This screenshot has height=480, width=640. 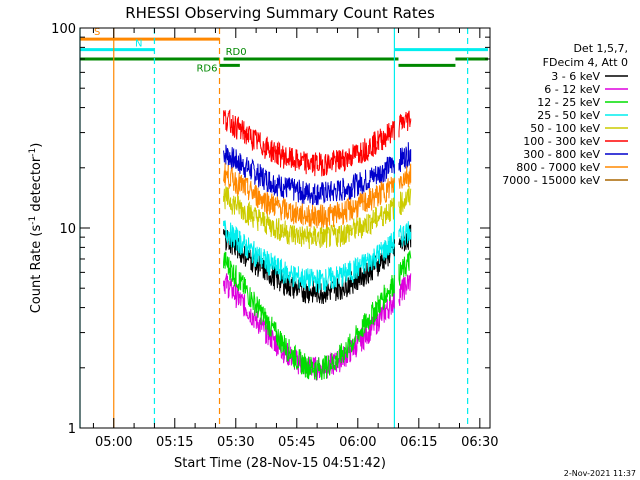 What do you see at coordinates (418, 442) in the screenshot?
I see `x-tick-label: 06:15` at bounding box center [418, 442].